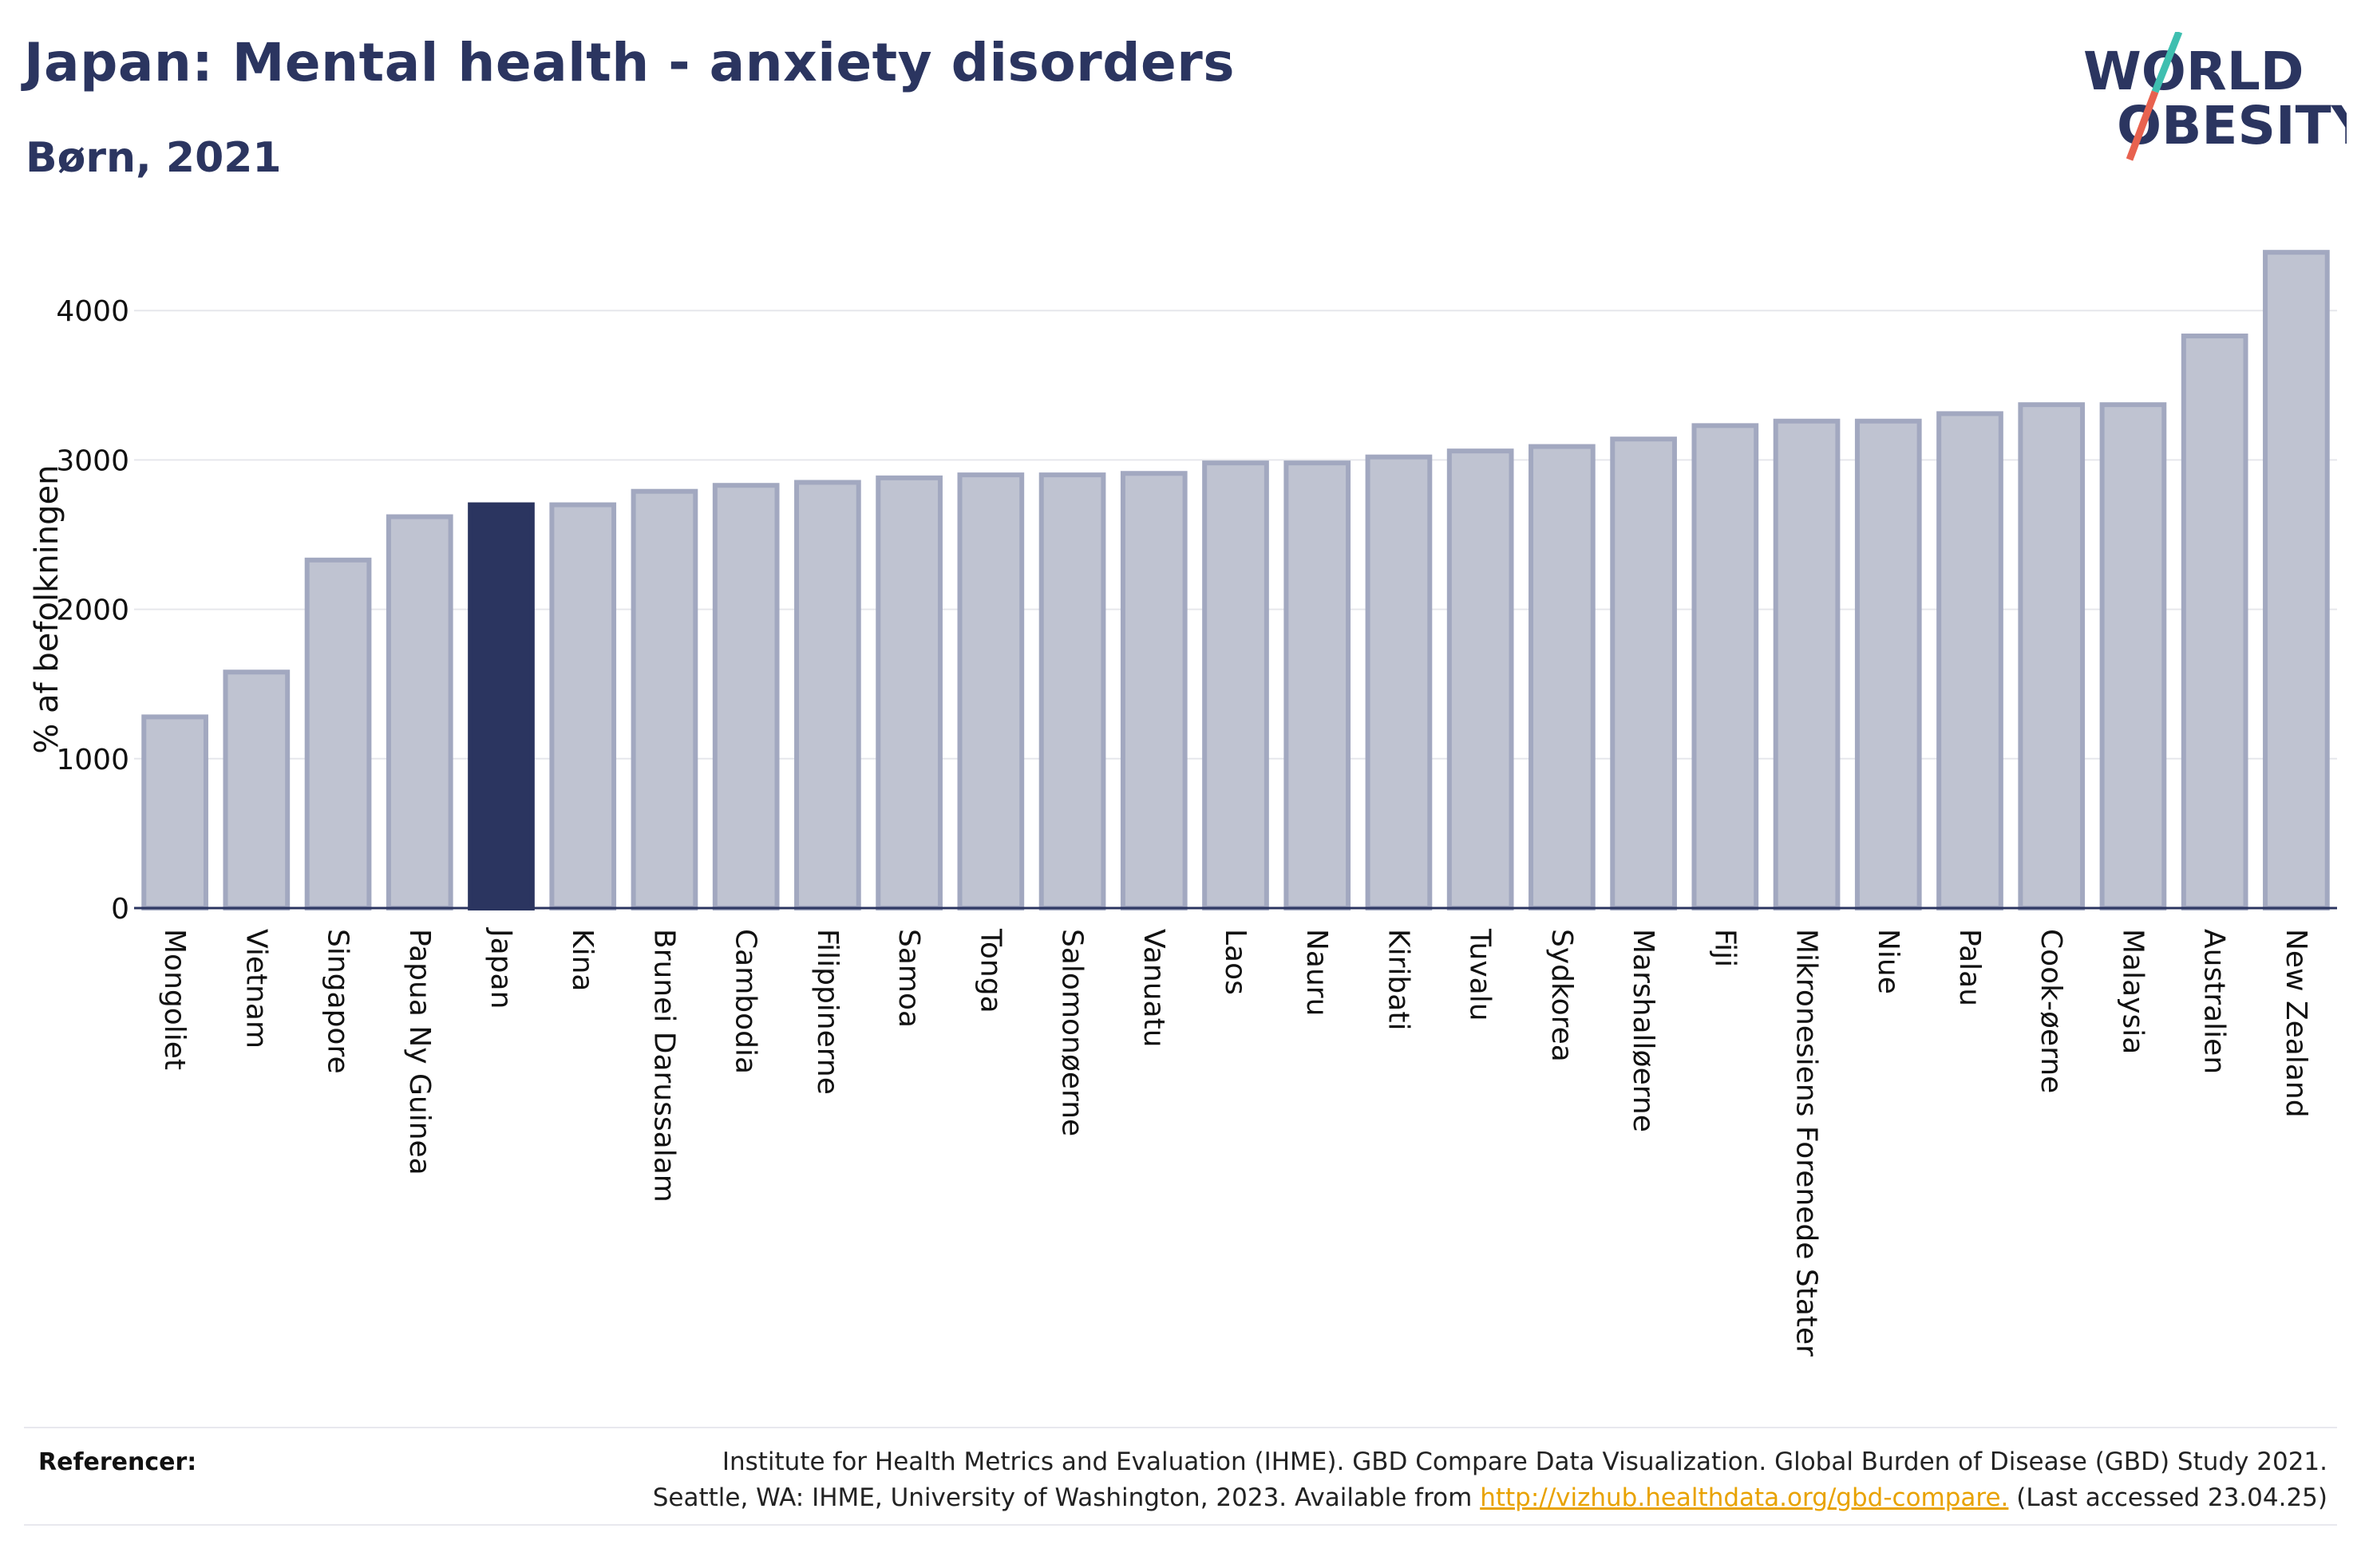 This screenshot has height=1568, width=2361. What do you see at coordinates (338, 1001) in the screenshot?
I see `x-tick-label: Singapore` at bounding box center [338, 1001].